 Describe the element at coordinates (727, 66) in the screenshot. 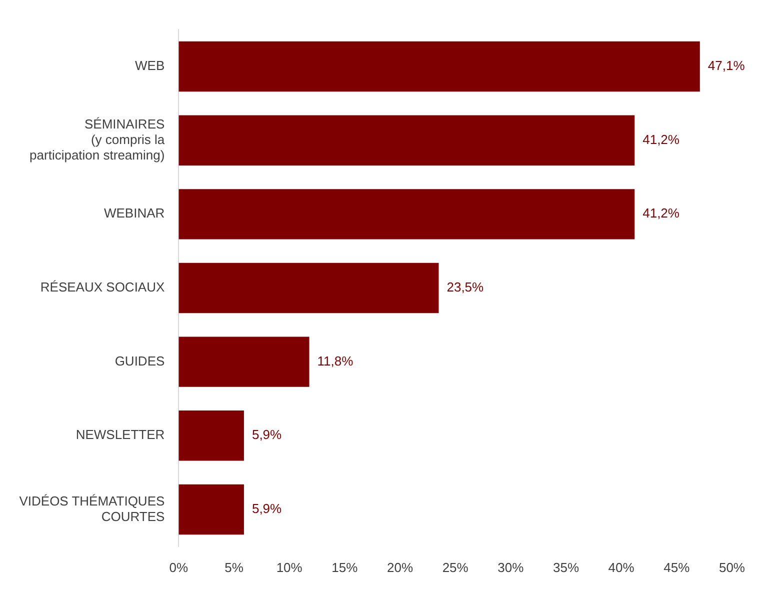

I see `data-label: 47,1%` at that location.